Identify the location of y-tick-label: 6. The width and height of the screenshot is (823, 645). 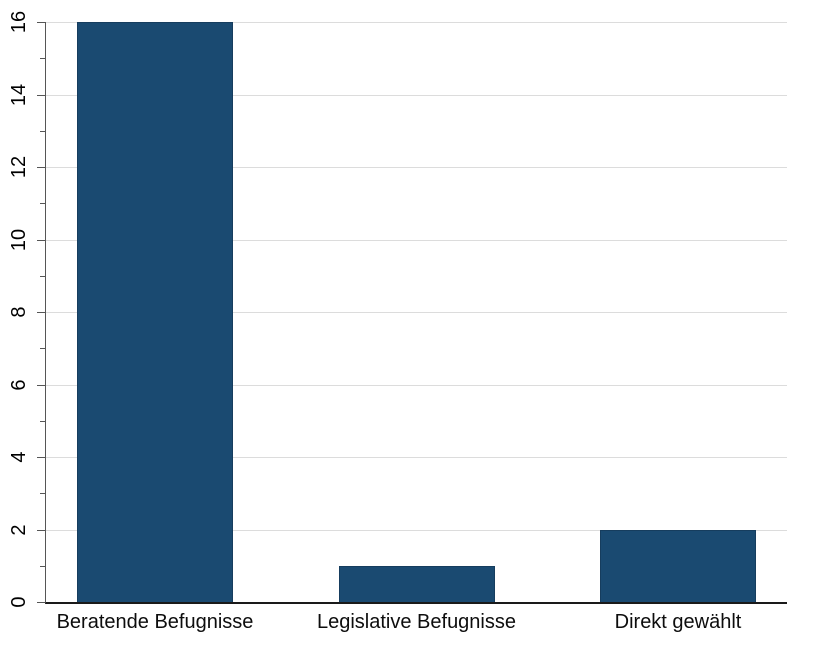
(19, 384).